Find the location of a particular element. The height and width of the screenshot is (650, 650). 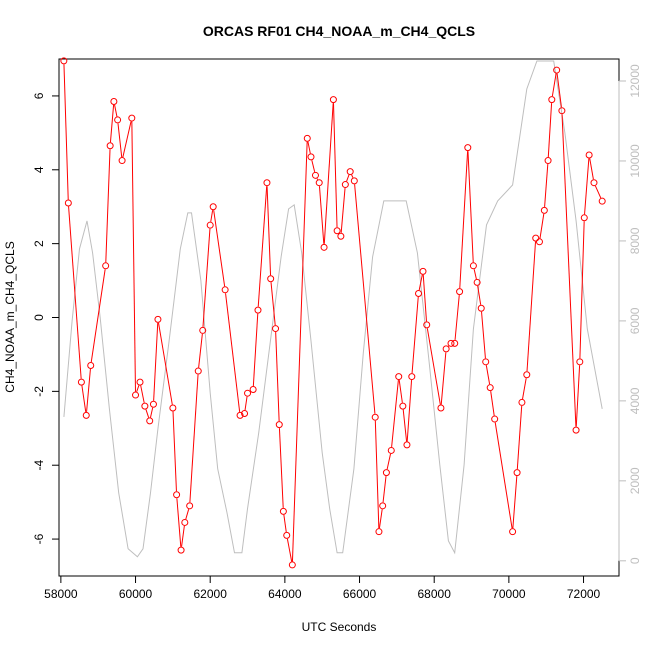

chart-title: ORCAS RF01 CH4_NOAA_m_CH4_QCLS is located at coordinates (339, 31).